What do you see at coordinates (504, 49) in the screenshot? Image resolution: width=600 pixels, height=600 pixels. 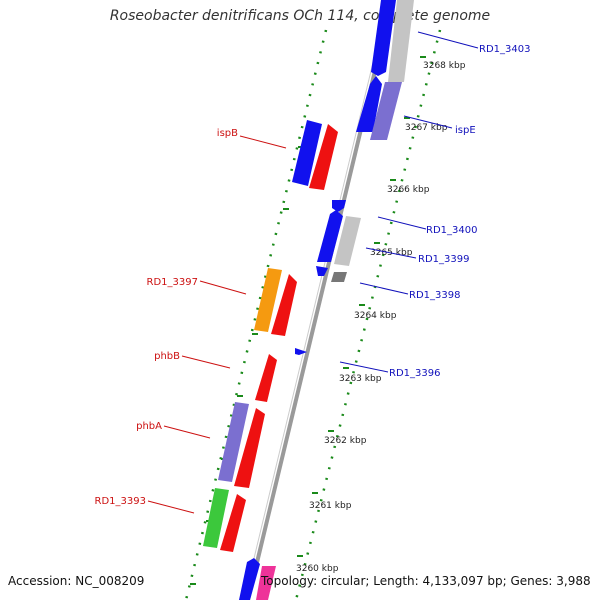 I see `gene-label-rd1-3403: RD1_3403` at bounding box center [504, 49].